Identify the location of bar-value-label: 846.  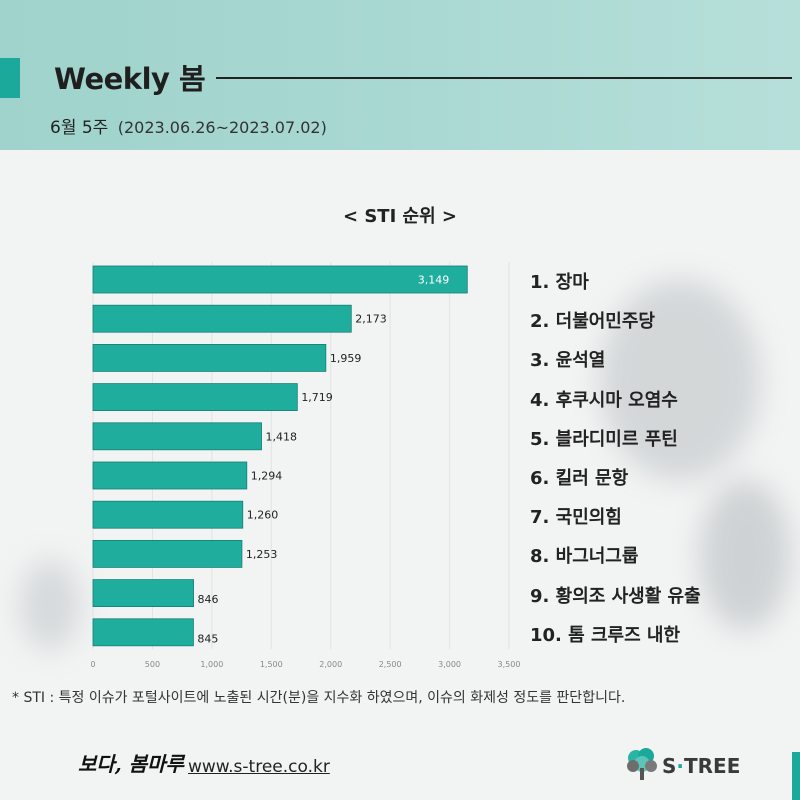
(208, 599).